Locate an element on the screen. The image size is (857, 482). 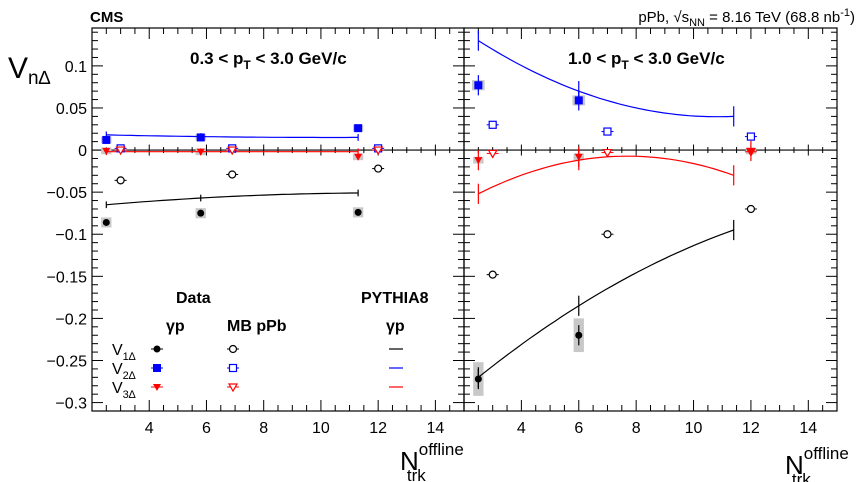
legend-mb-ppb: MB pPb is located at coordinates (257, 326).